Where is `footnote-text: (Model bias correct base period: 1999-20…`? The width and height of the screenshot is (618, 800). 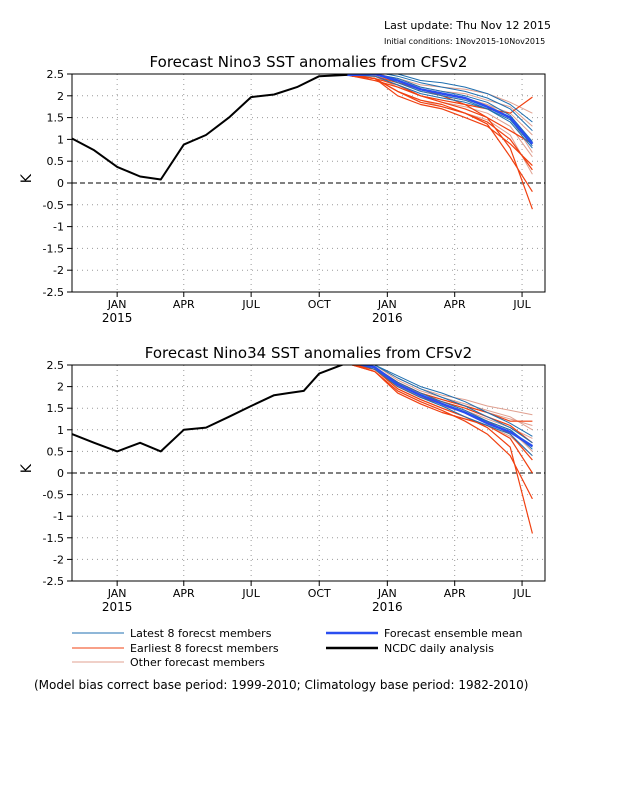
footnote-text: (Model bias correct base period: 1999-20… is located at coordinates (281, 685).